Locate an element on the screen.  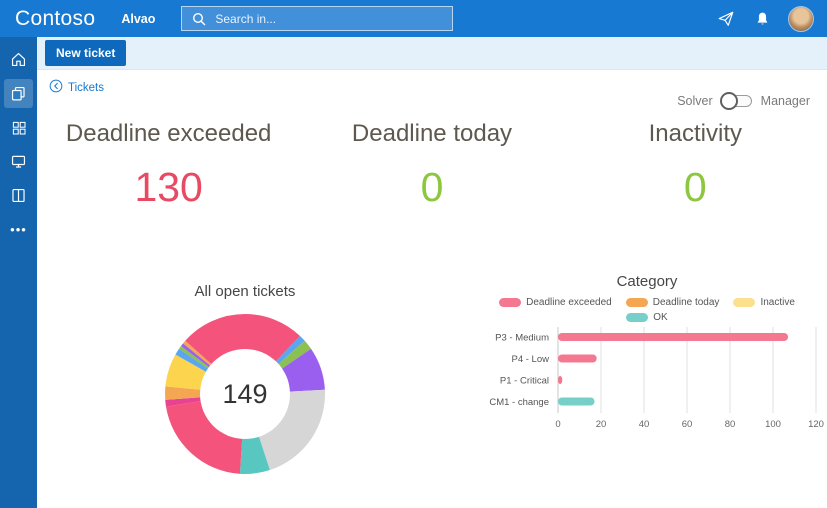
svg-text: 0 is located at coordinates (557, 424).